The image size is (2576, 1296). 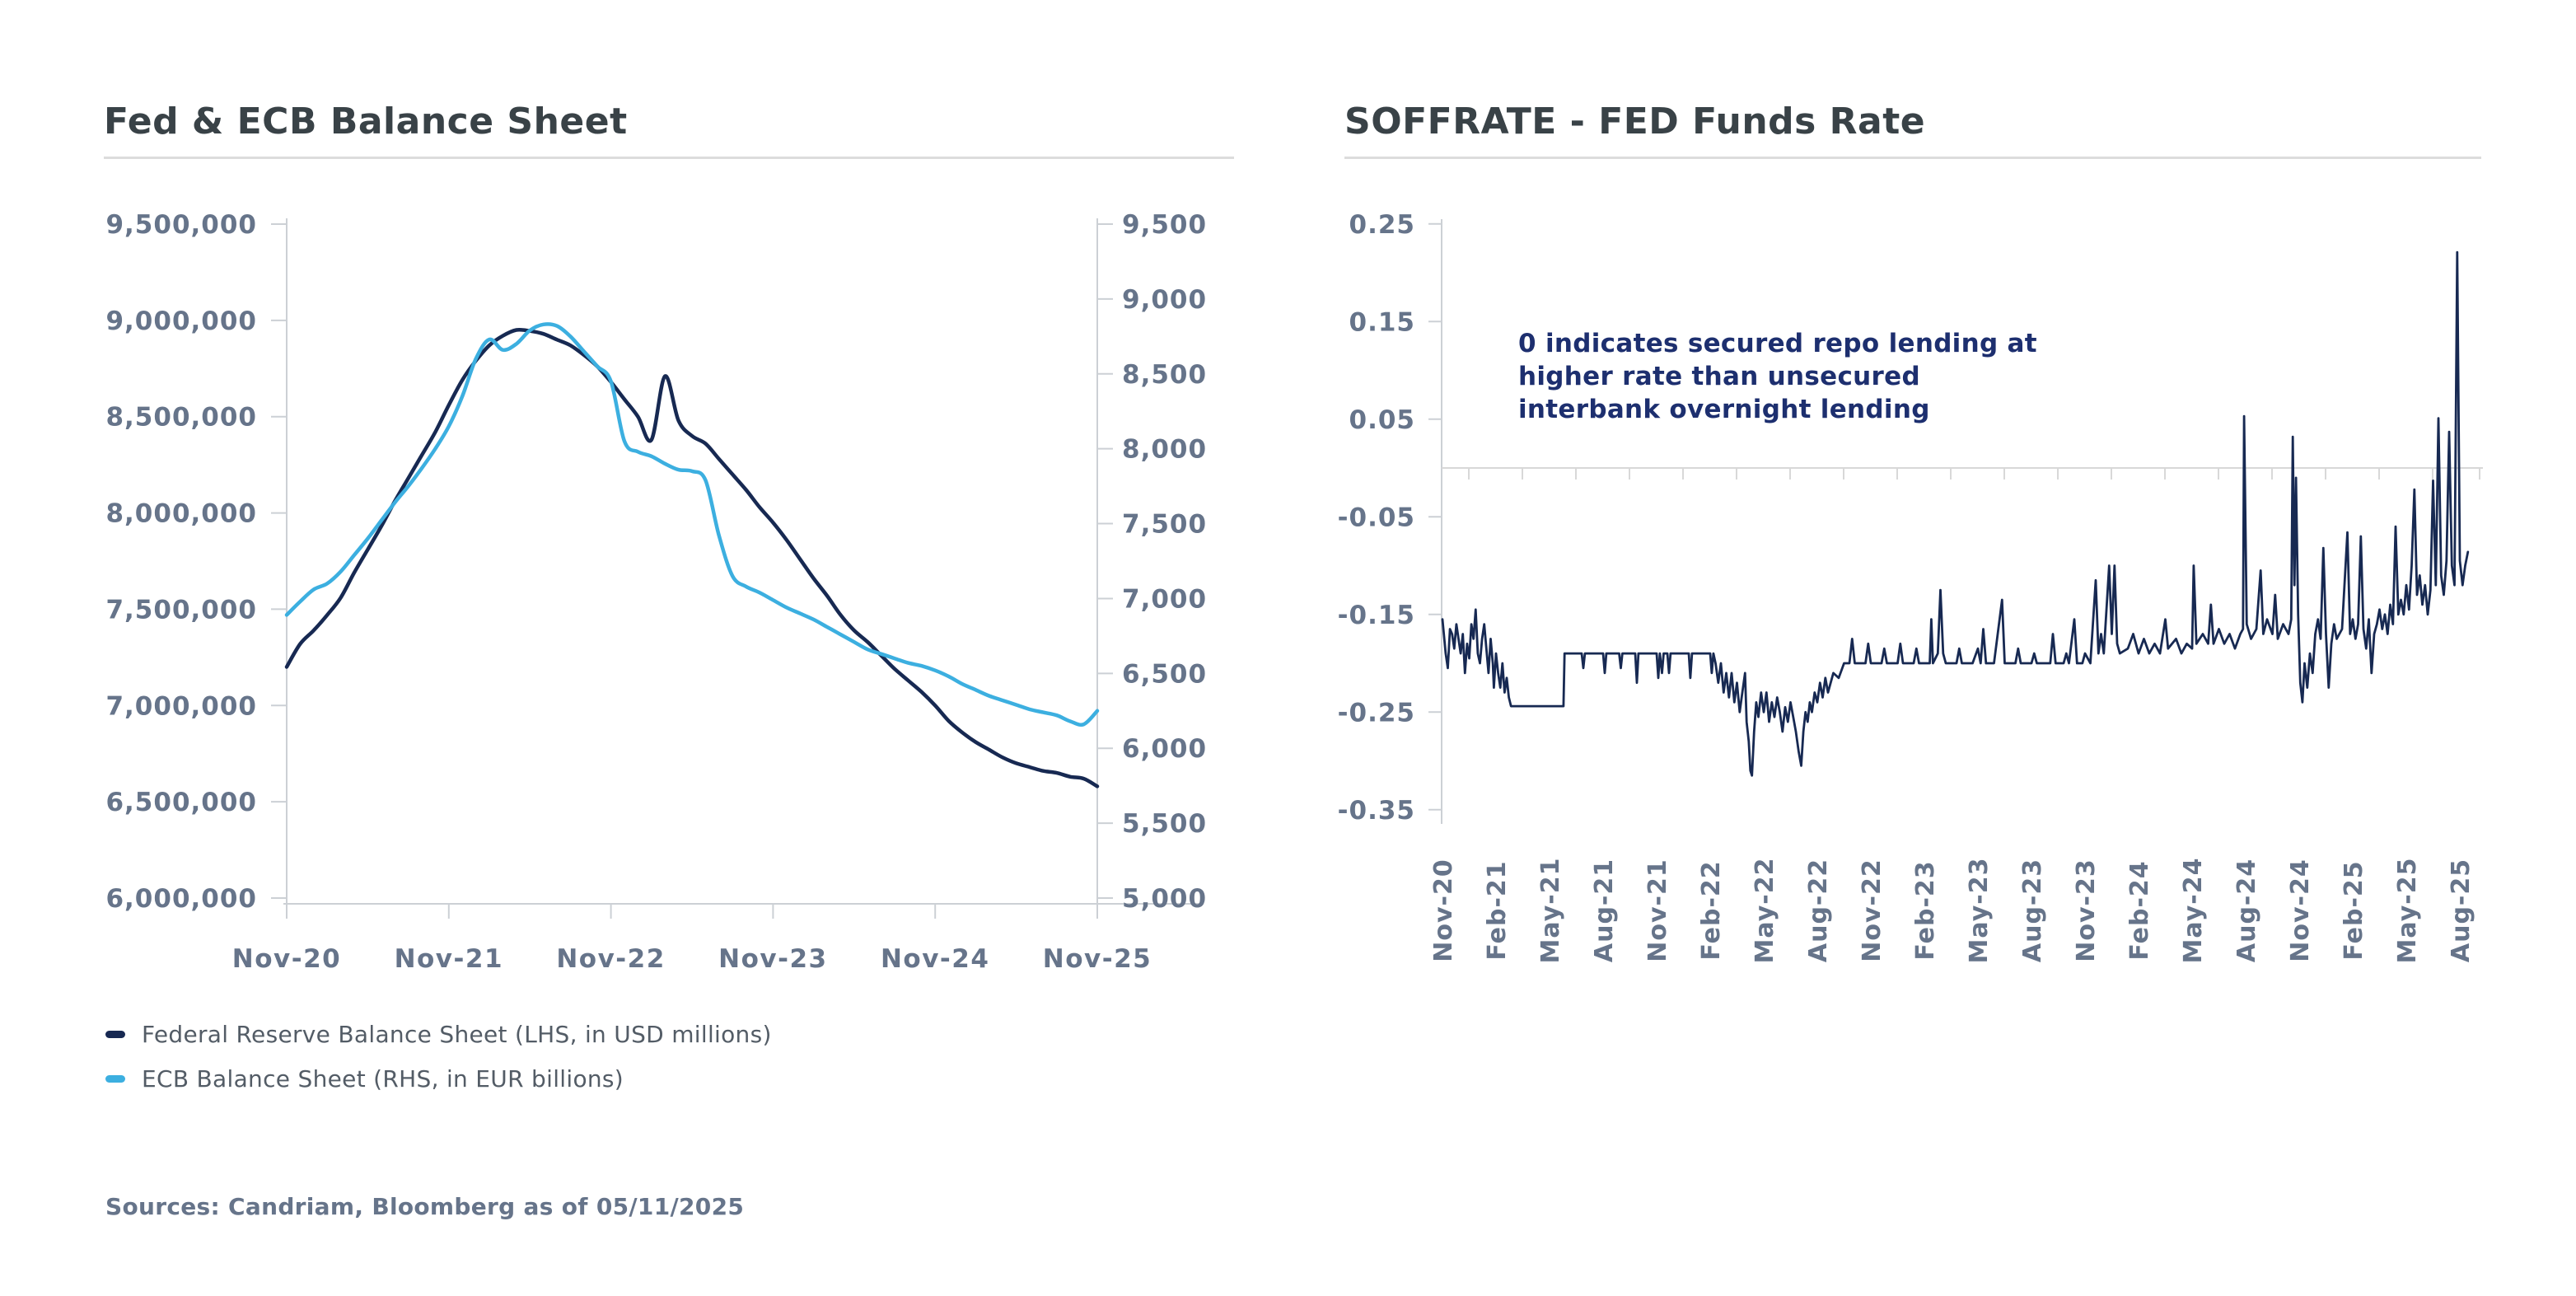 I want to click on x-tick-label: Feb-25, so click(x=2354, y=910).